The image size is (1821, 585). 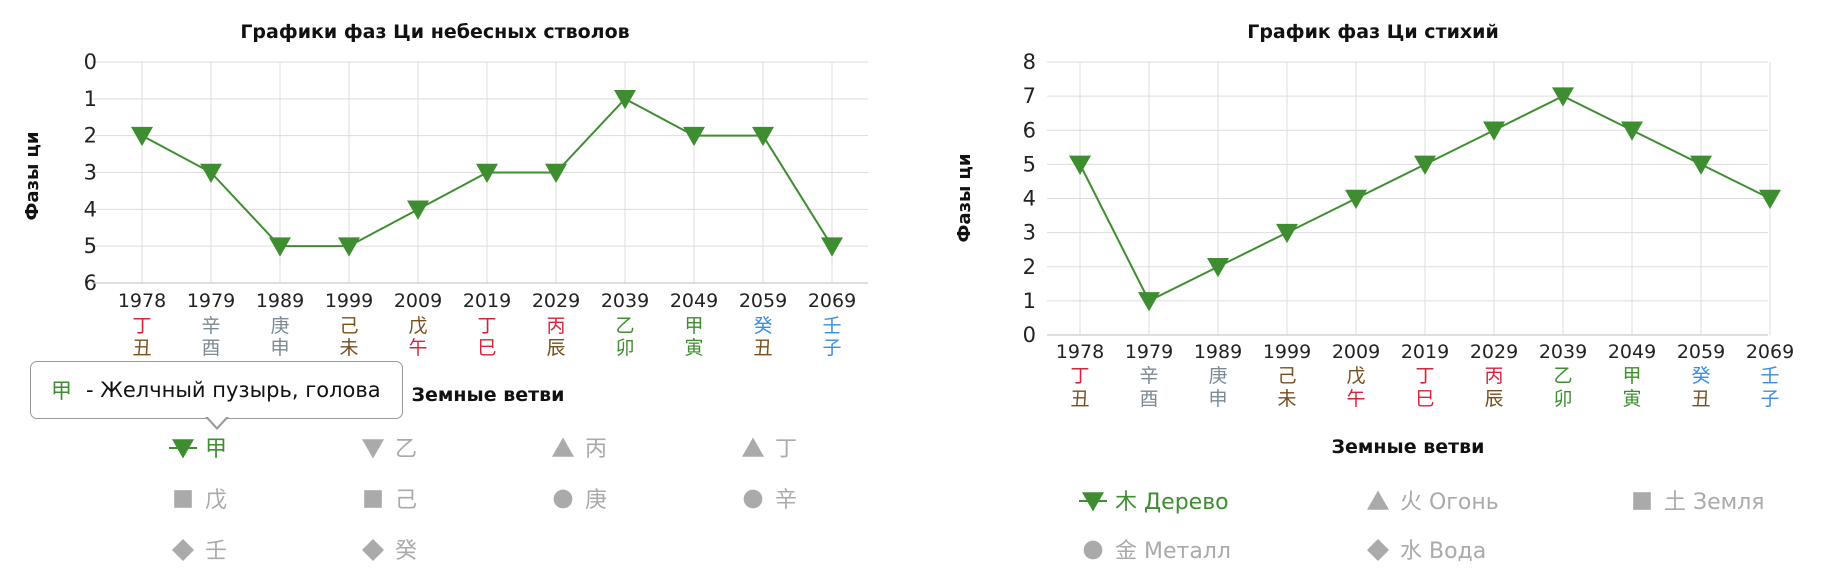 What do you see at coordinates (580, 500) in the screenshot?
I see `legend-item: 庚` at bounding box center [580, 500].